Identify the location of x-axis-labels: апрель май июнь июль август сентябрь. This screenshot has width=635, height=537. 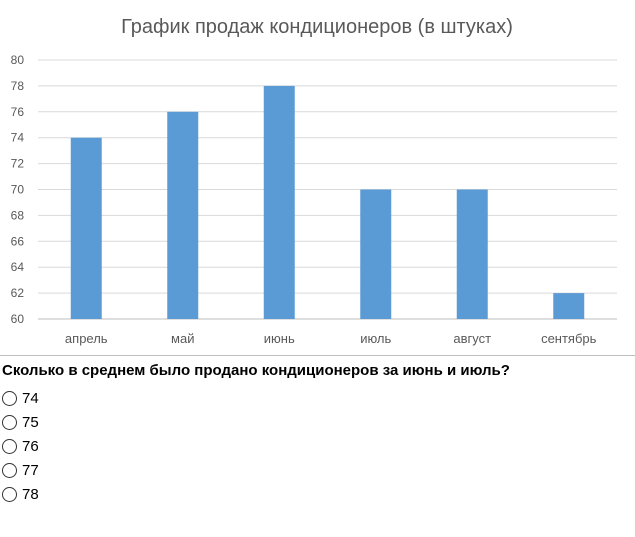
(331, 338).